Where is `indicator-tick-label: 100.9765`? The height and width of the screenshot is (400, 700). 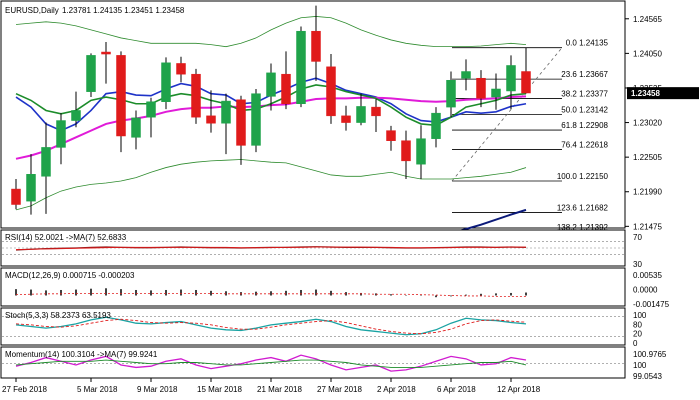
indicator-tick-label: 100.9765 is located at coordinates (650, 354).